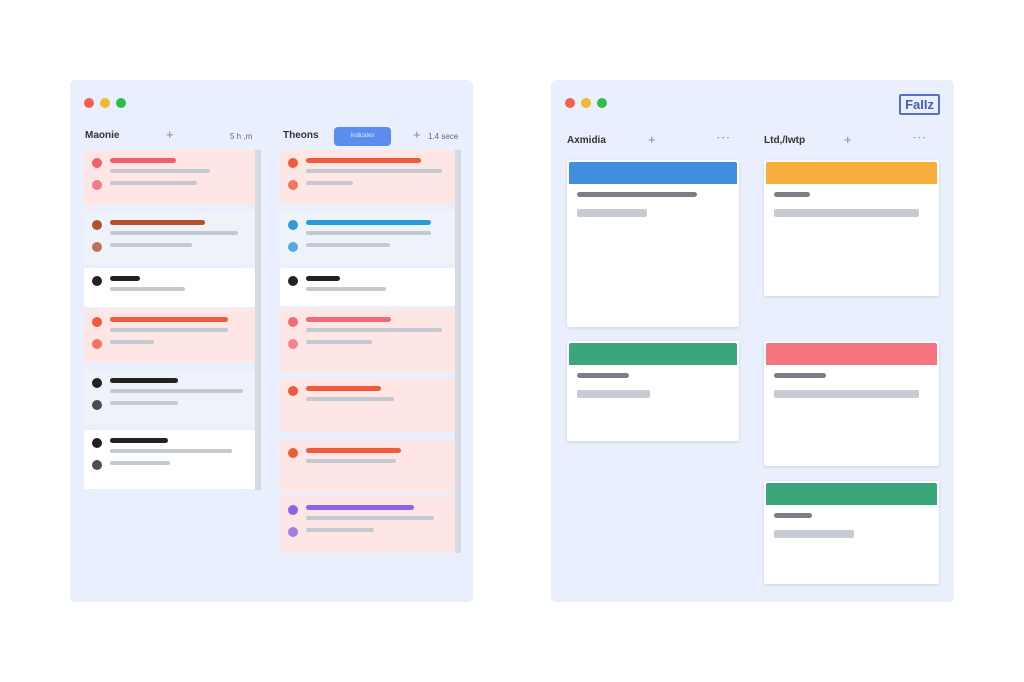 This screenshot has height=682, width=1024. What do you see at coordinates (443, 136) in the screenshot?
I see `column-meta: 1.4 sece` at bounding box center [443, 136].